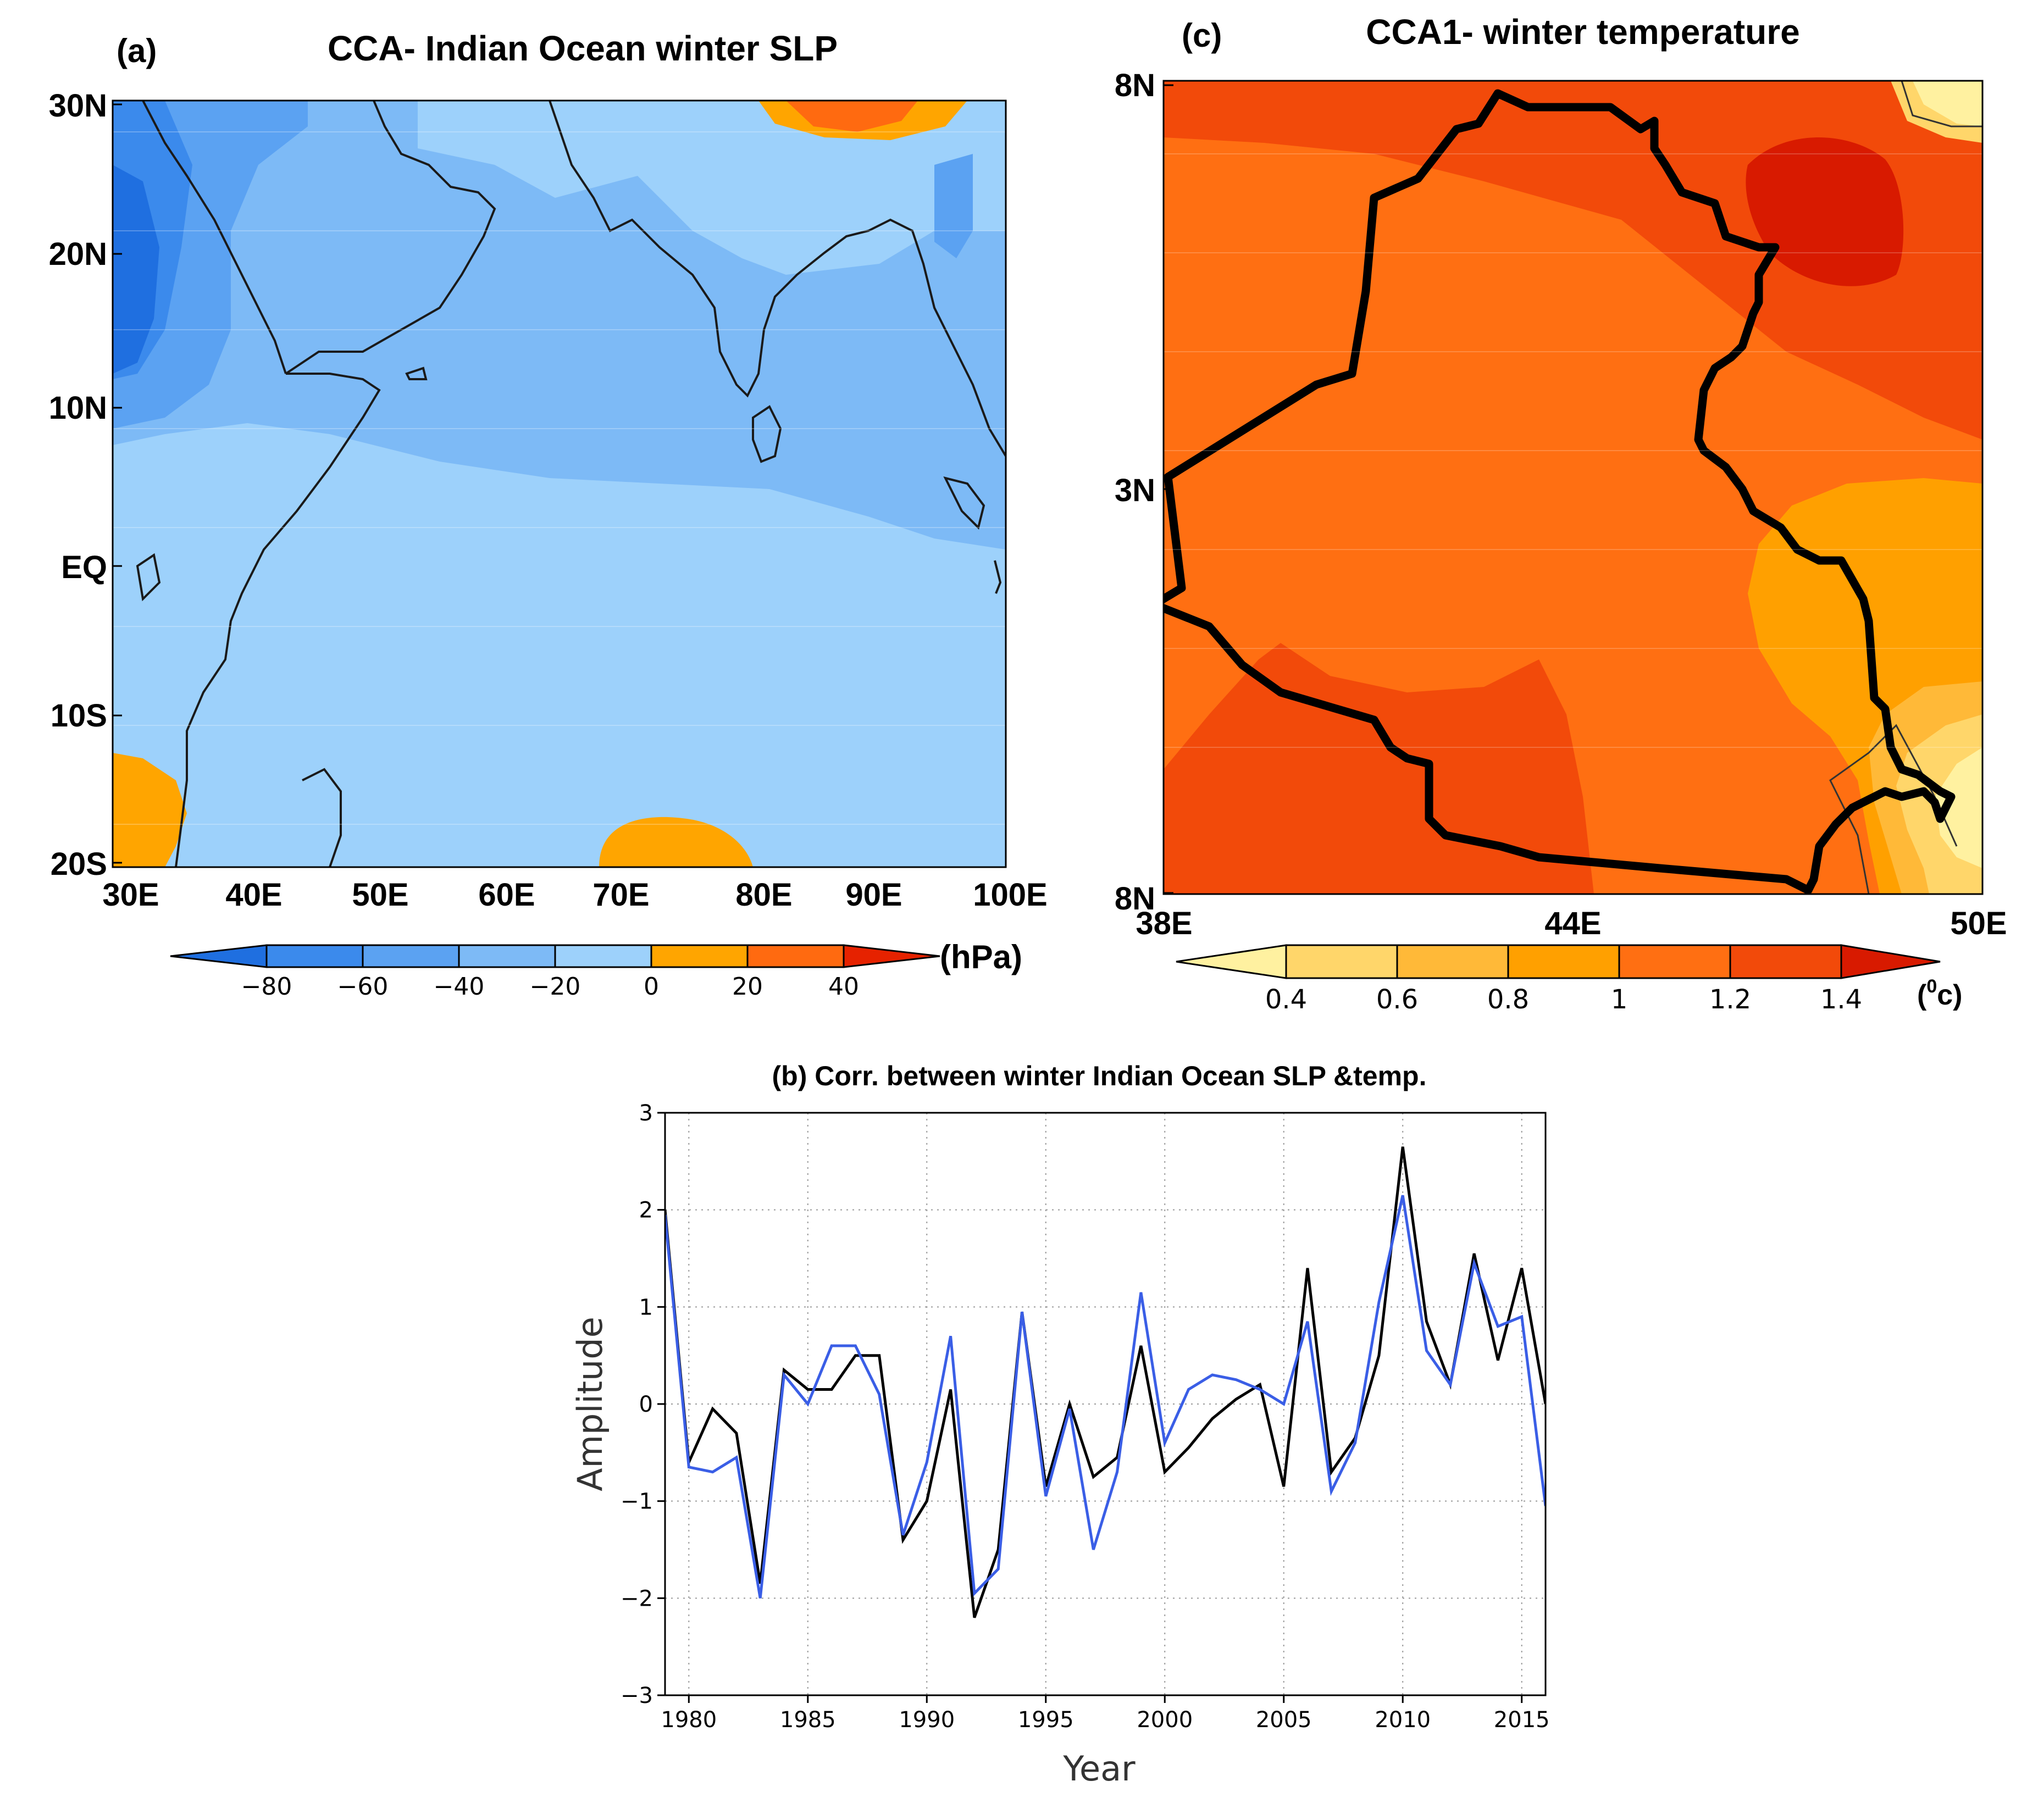  Describe the element at coordinates (637, 1501) in the screenshot. I see `chart-y-tick-label: −1` at that location.